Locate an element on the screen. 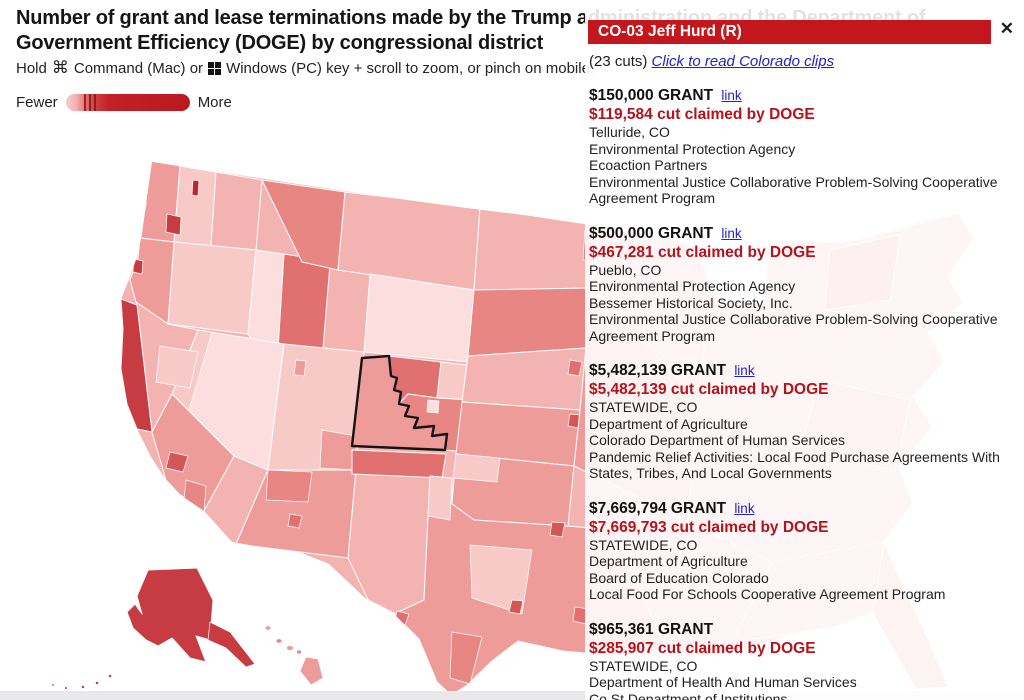 The height and width of the screenshot is (700, 1024). grant-detail: States, Tribes, And Local Governments is located at coordinates (710, 473).